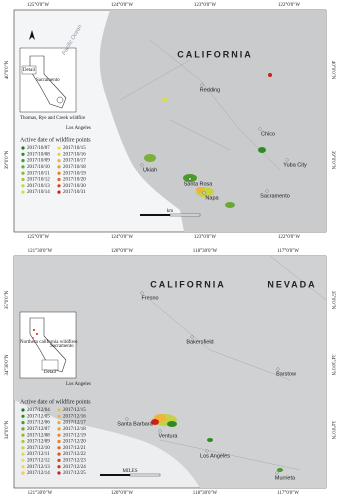 The width and height of the screenshot is (340, 500). I want to click on place-label: Ukiah, so click(150, 170).